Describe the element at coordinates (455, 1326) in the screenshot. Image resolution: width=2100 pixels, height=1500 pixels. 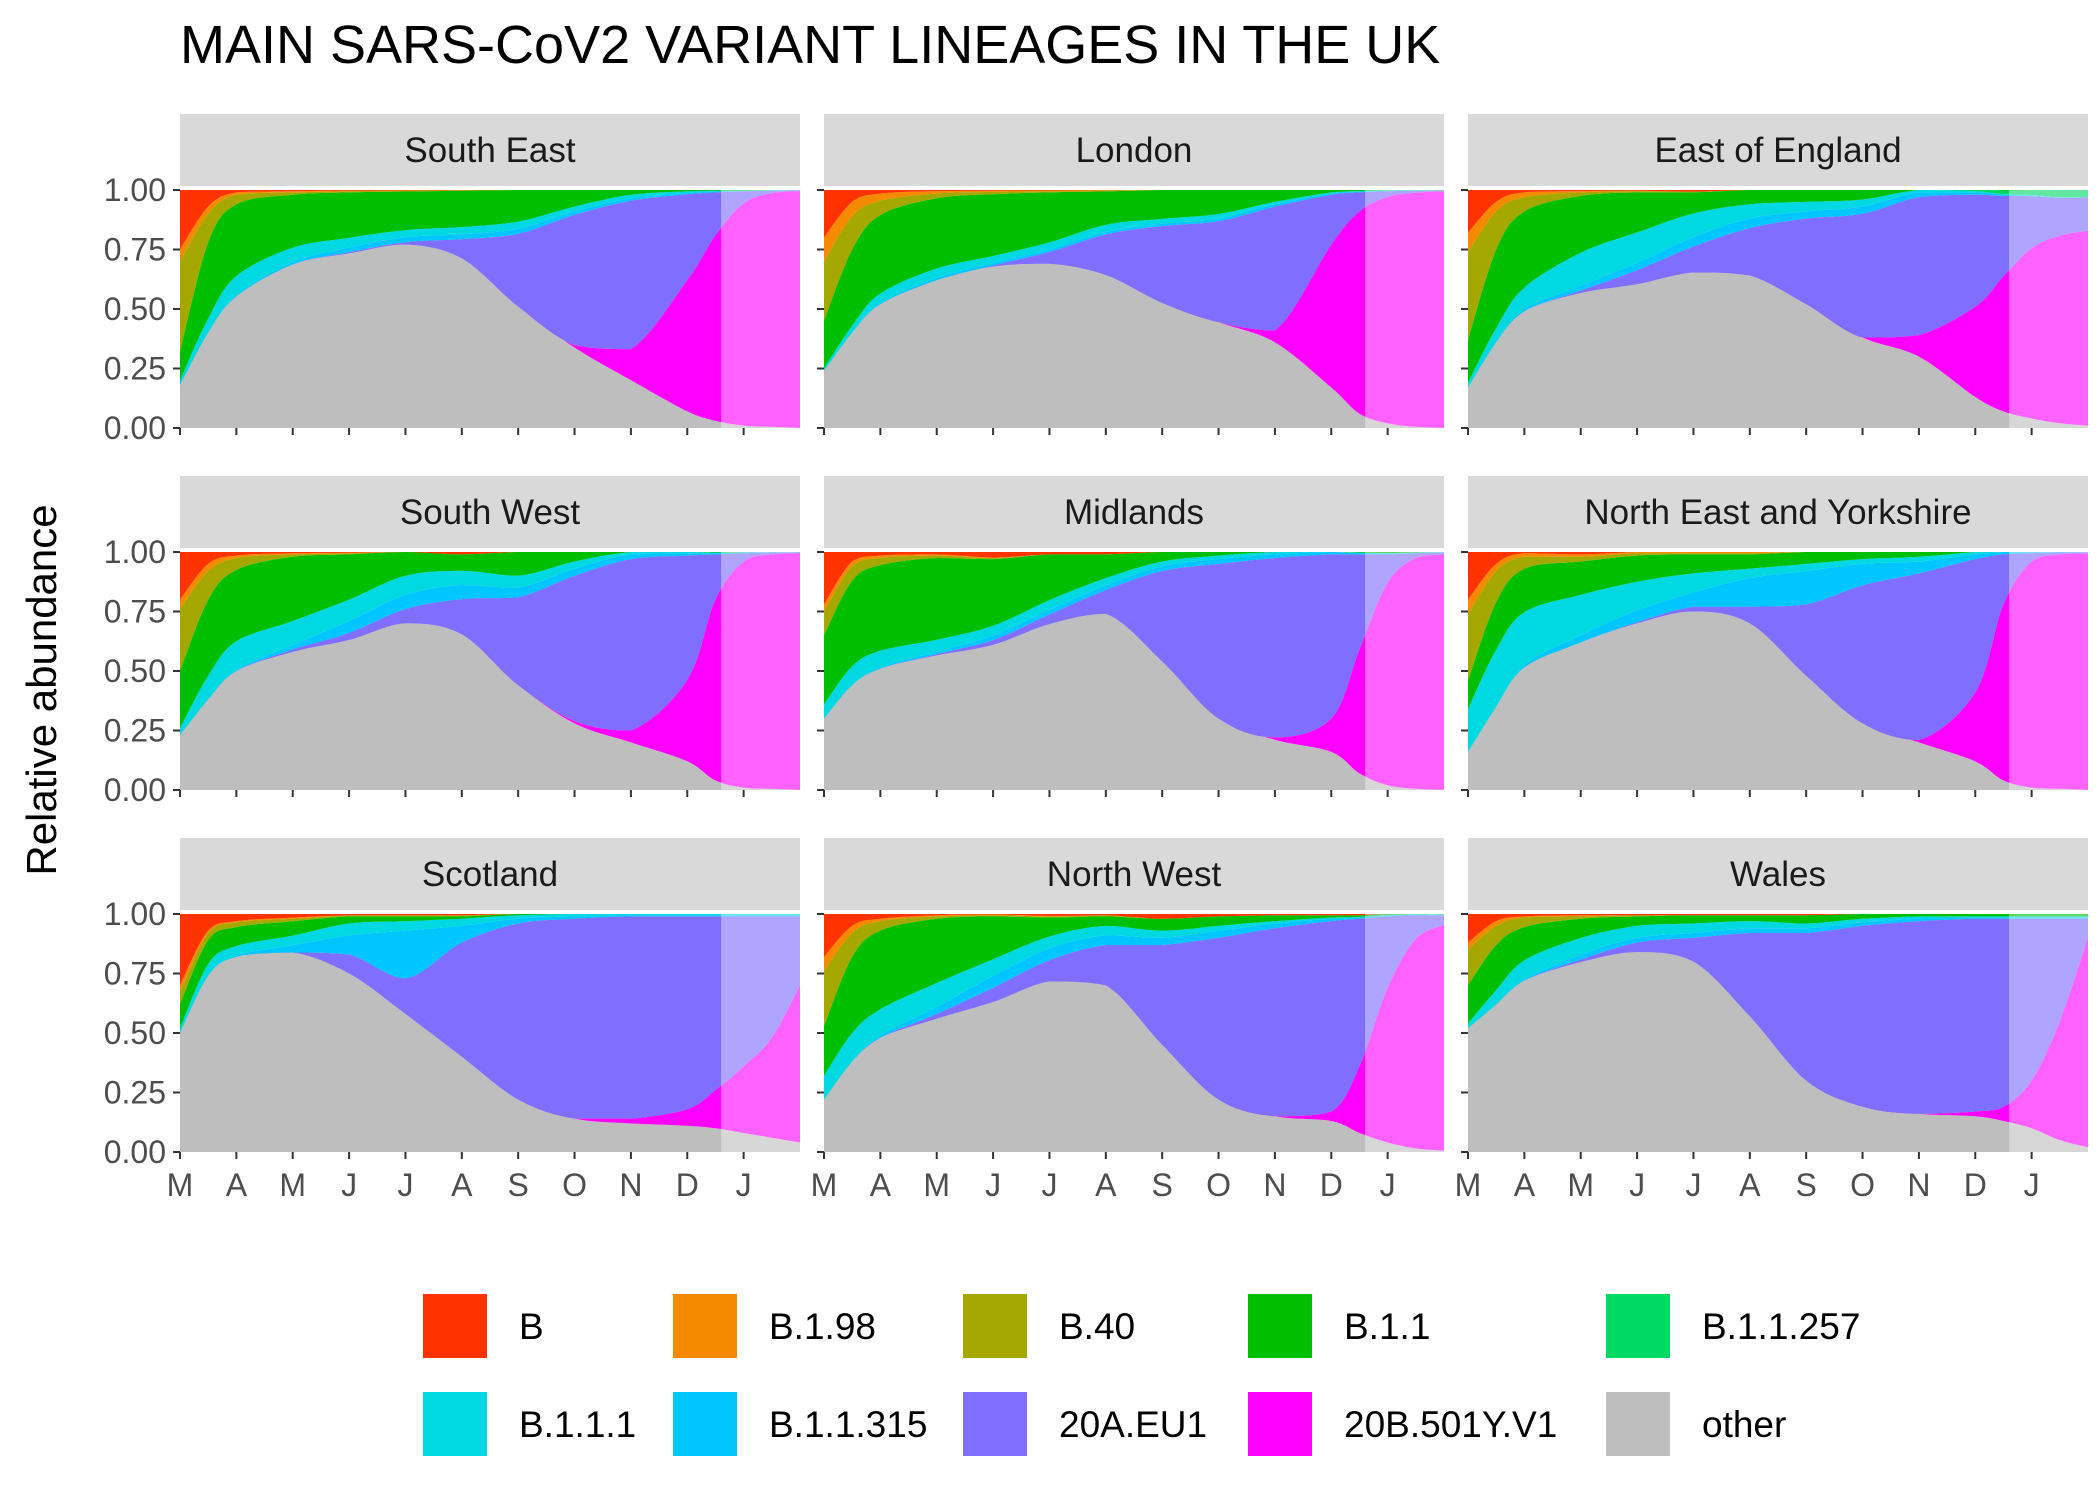
I see `legend-swatch-b` at that location.